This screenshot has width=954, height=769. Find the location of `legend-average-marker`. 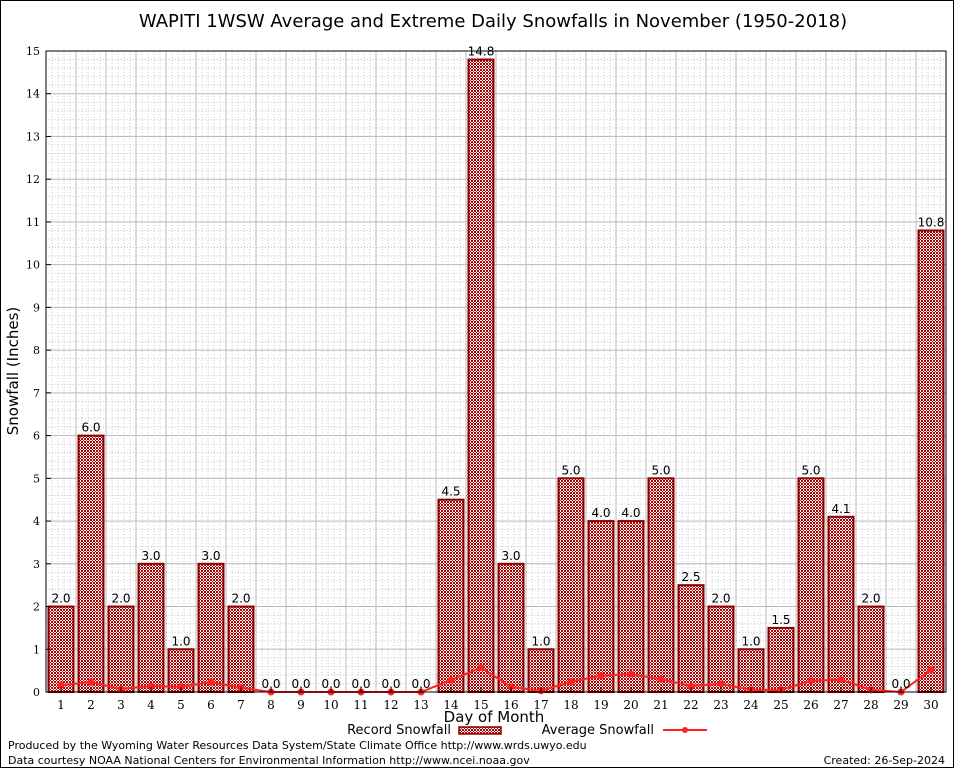

legend-average-marker is located at coordinates (685, 730).